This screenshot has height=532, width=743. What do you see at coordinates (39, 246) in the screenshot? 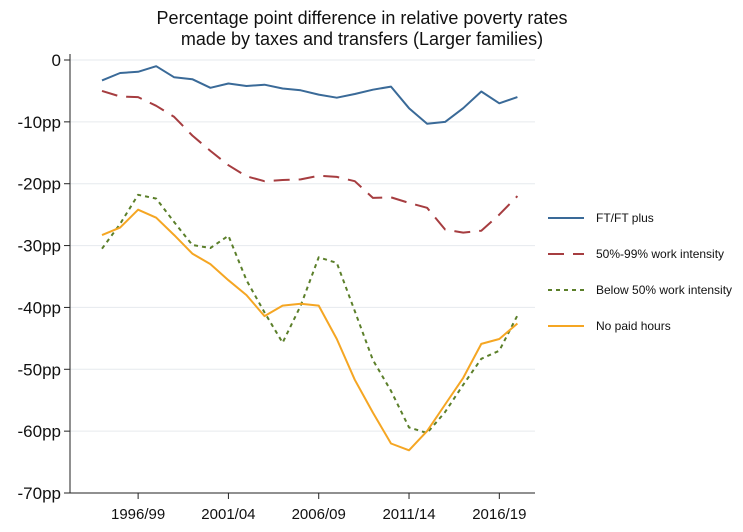
I see `y-tick-label-3: -30pp` at bounding box center [39, 246].